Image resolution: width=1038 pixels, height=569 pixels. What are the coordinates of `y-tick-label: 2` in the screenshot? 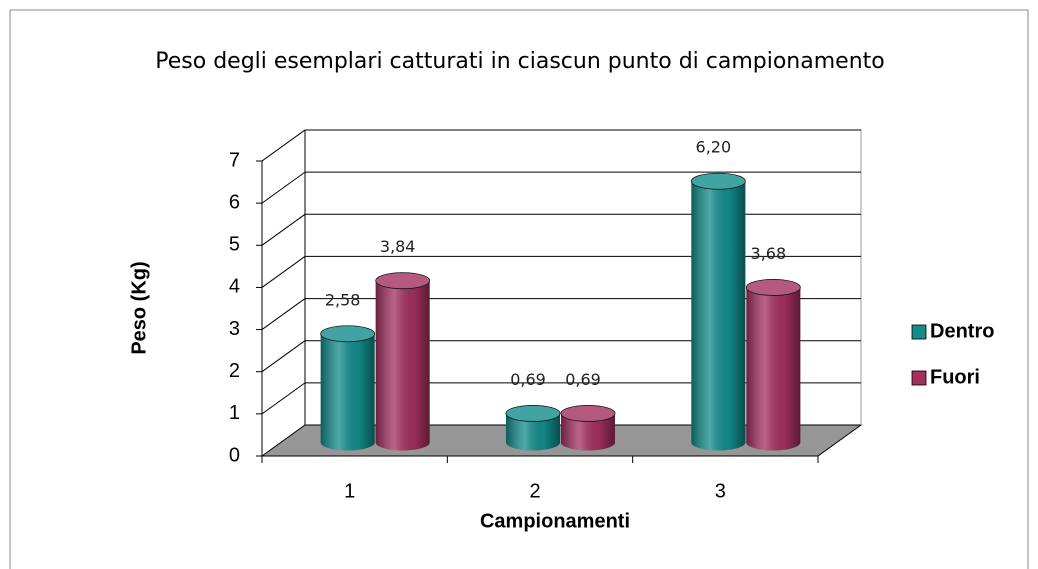 It's located at (234, 371).